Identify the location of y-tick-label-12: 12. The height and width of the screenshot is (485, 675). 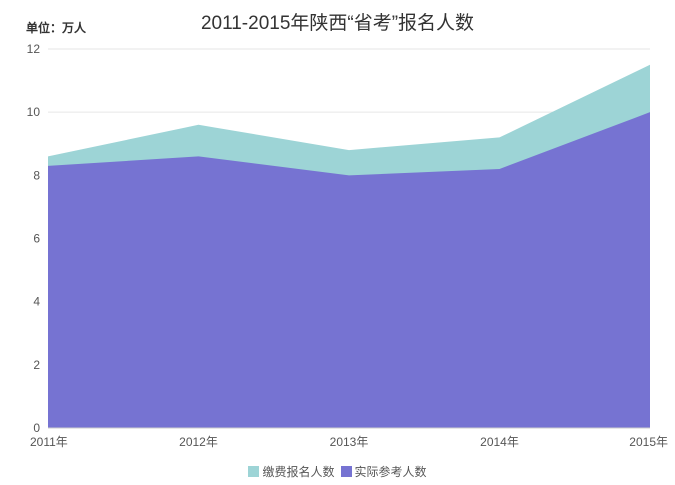
(34, 49).